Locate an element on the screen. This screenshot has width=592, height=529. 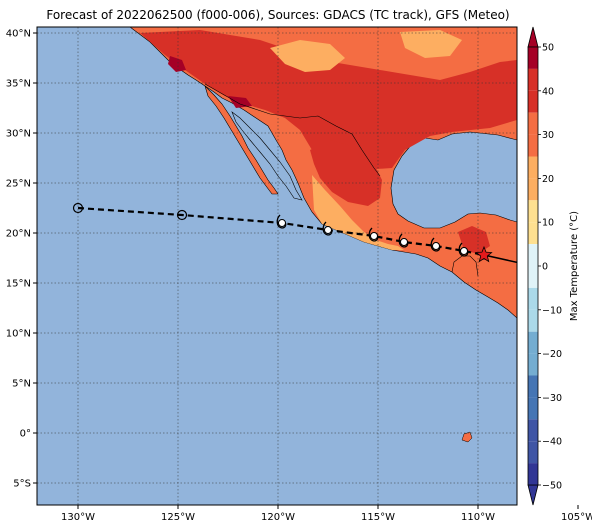
gulf-of-california is located at coordinates (267, 156).